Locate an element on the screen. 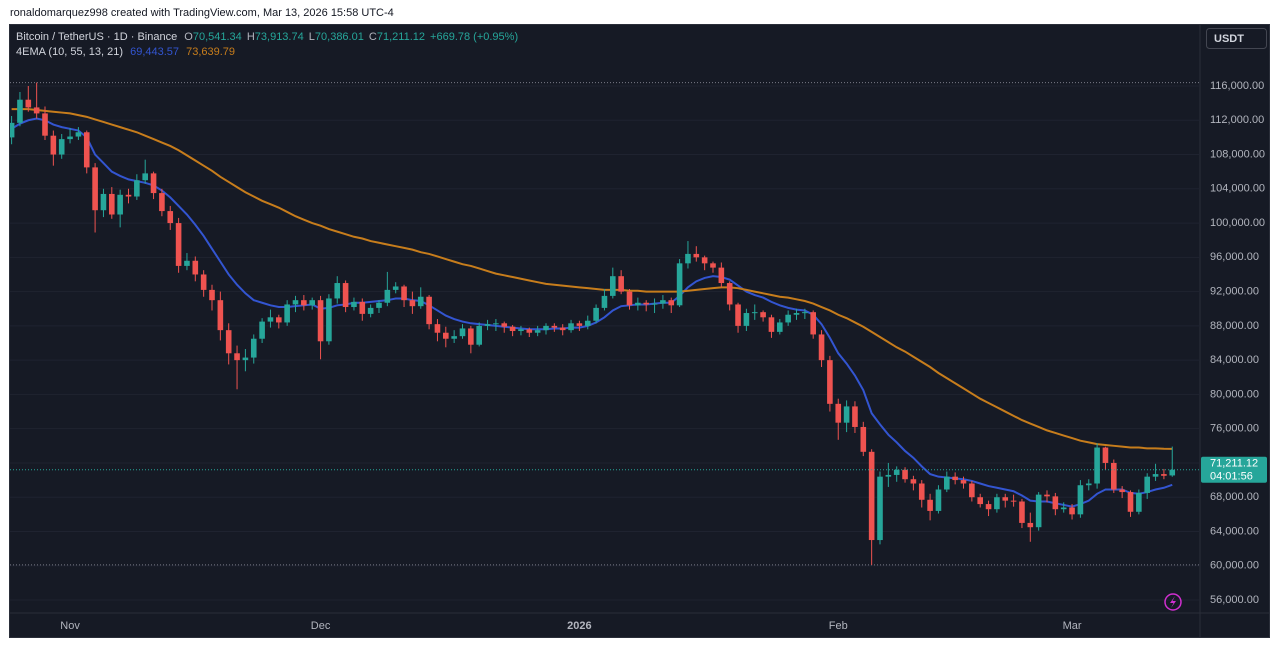  y-tick-label: 88,000.00 is located at coordinates (1234, 326).